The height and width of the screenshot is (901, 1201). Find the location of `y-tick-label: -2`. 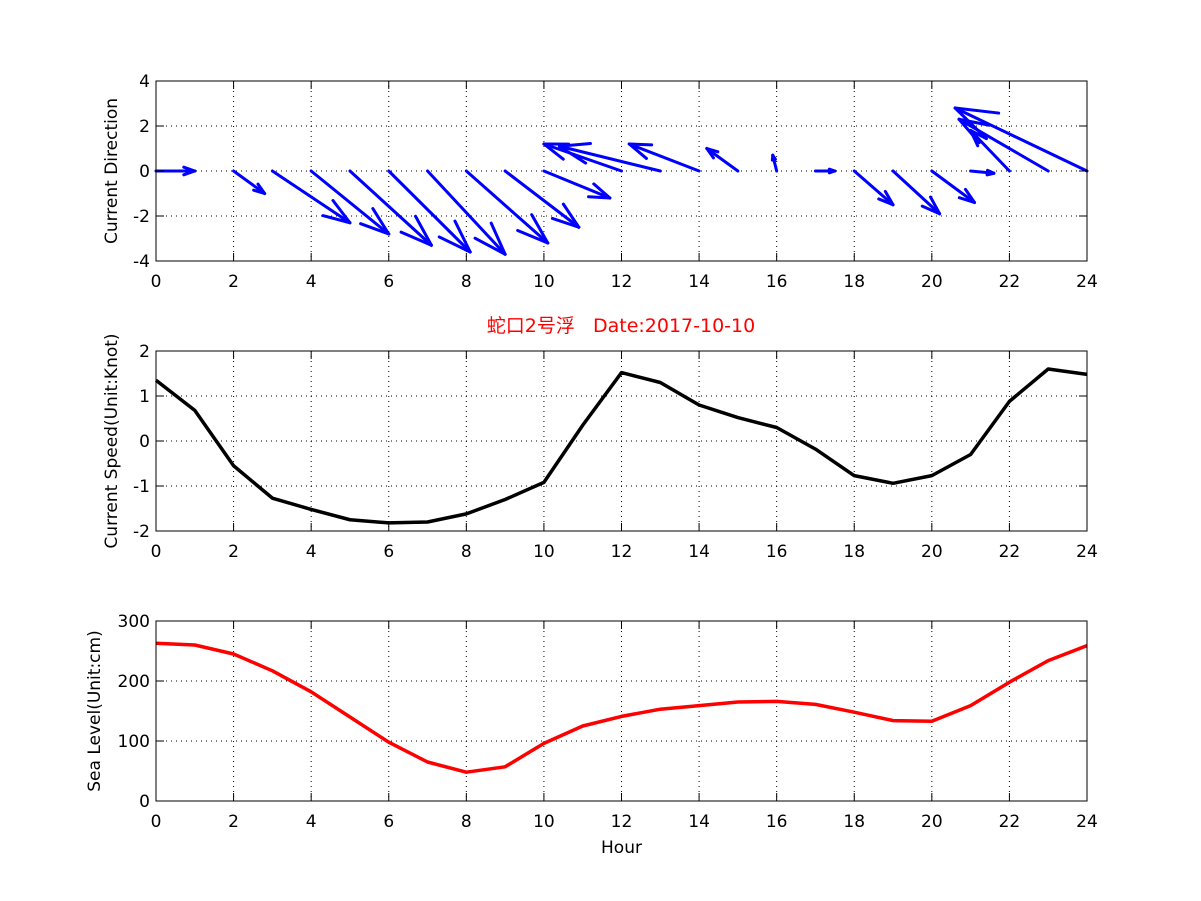

y-tick-label: -2 is located at coordinates (141, 217).